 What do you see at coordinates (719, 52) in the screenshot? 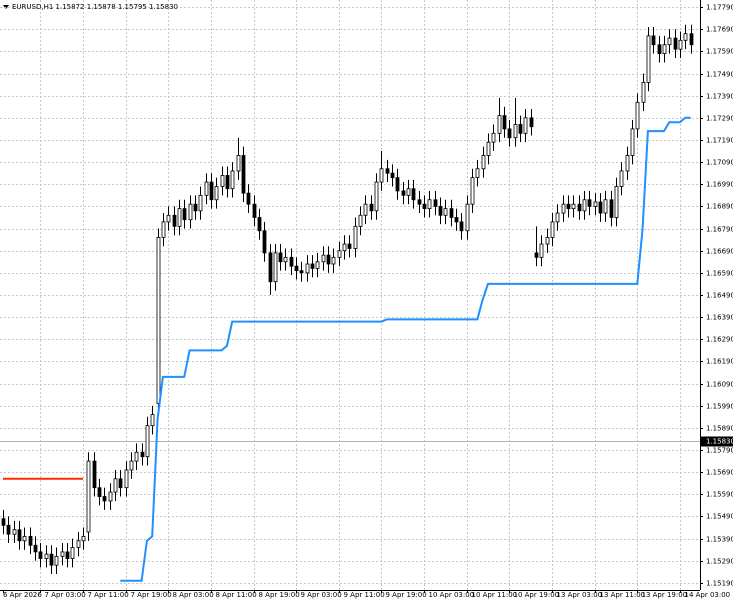
I see `y-tick-label: 1.17590` at bounding box center [719, 52].